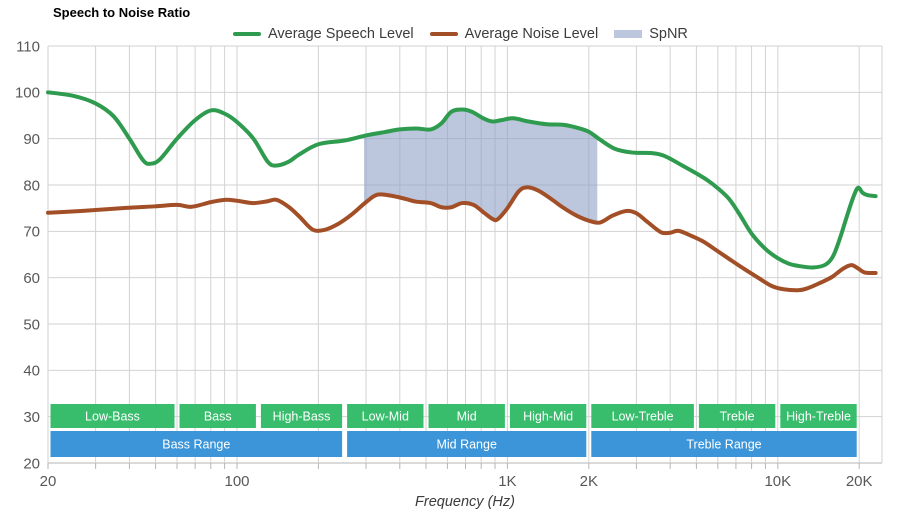 The width and height of the screenshot is (900, 520). I want to click on band-mid, so click(466, 416).